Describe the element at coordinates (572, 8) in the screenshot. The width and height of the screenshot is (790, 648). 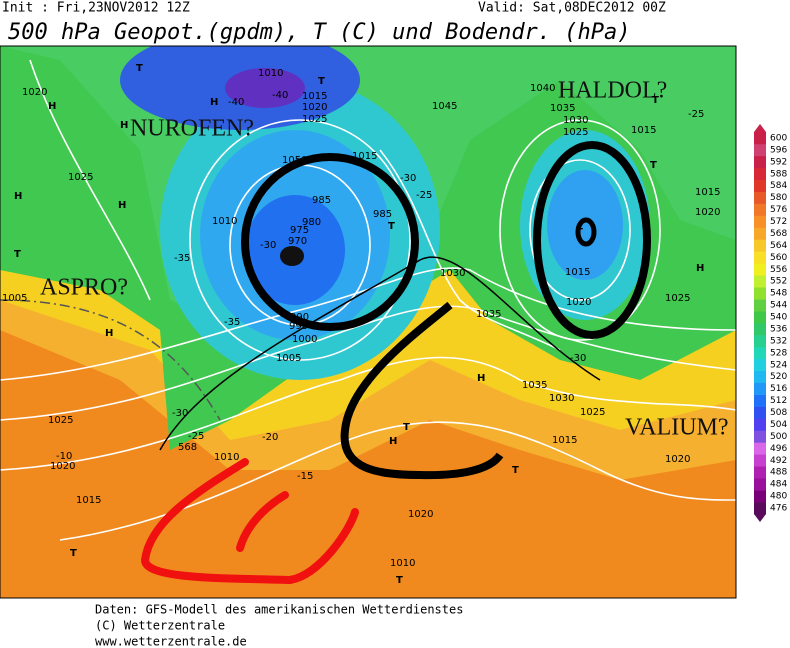
I see `valid-time: Valid: Sat,08DEC2012 00Z` at that location.